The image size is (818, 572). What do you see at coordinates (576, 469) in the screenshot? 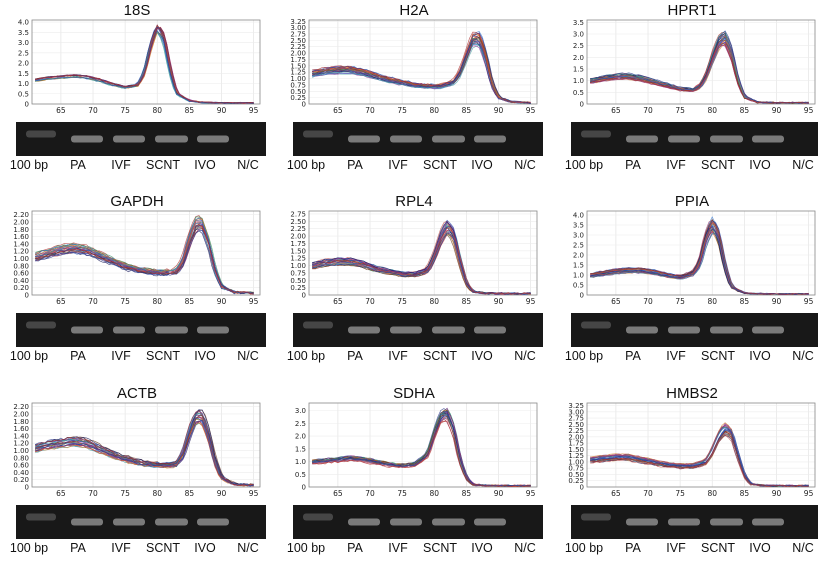
I see `y-tick-label: 0.75` at bounding box center [576, 469].